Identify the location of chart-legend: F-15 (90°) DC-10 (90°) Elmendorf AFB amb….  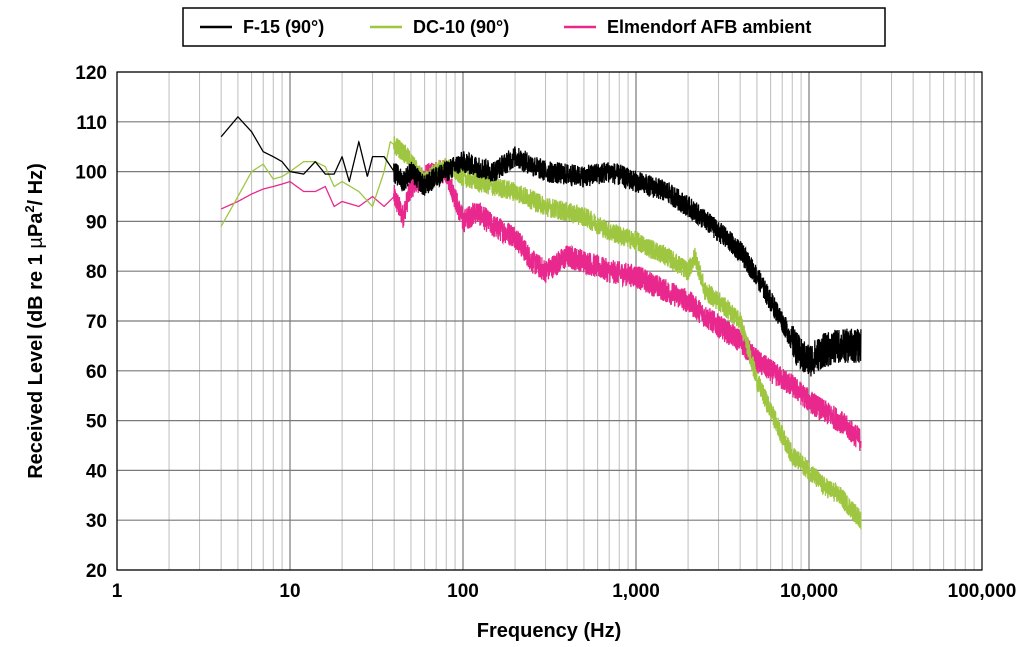
(534, 27).